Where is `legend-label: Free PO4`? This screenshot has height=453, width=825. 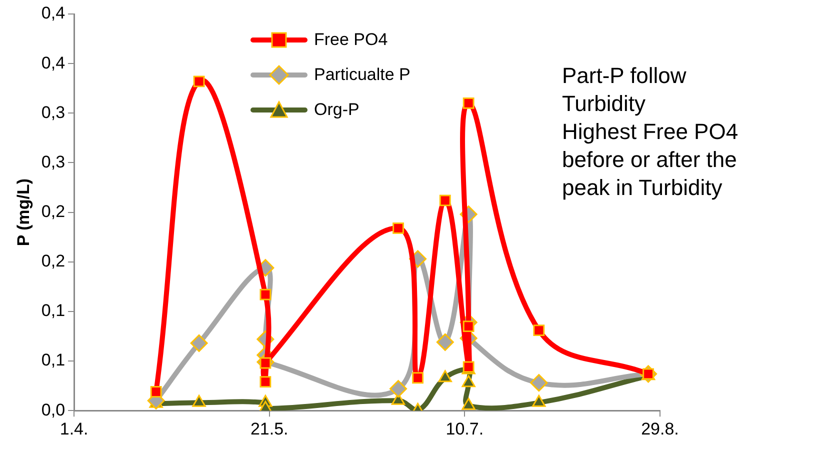
legend-label: Free PO4 is located at coordinates (351, 40).